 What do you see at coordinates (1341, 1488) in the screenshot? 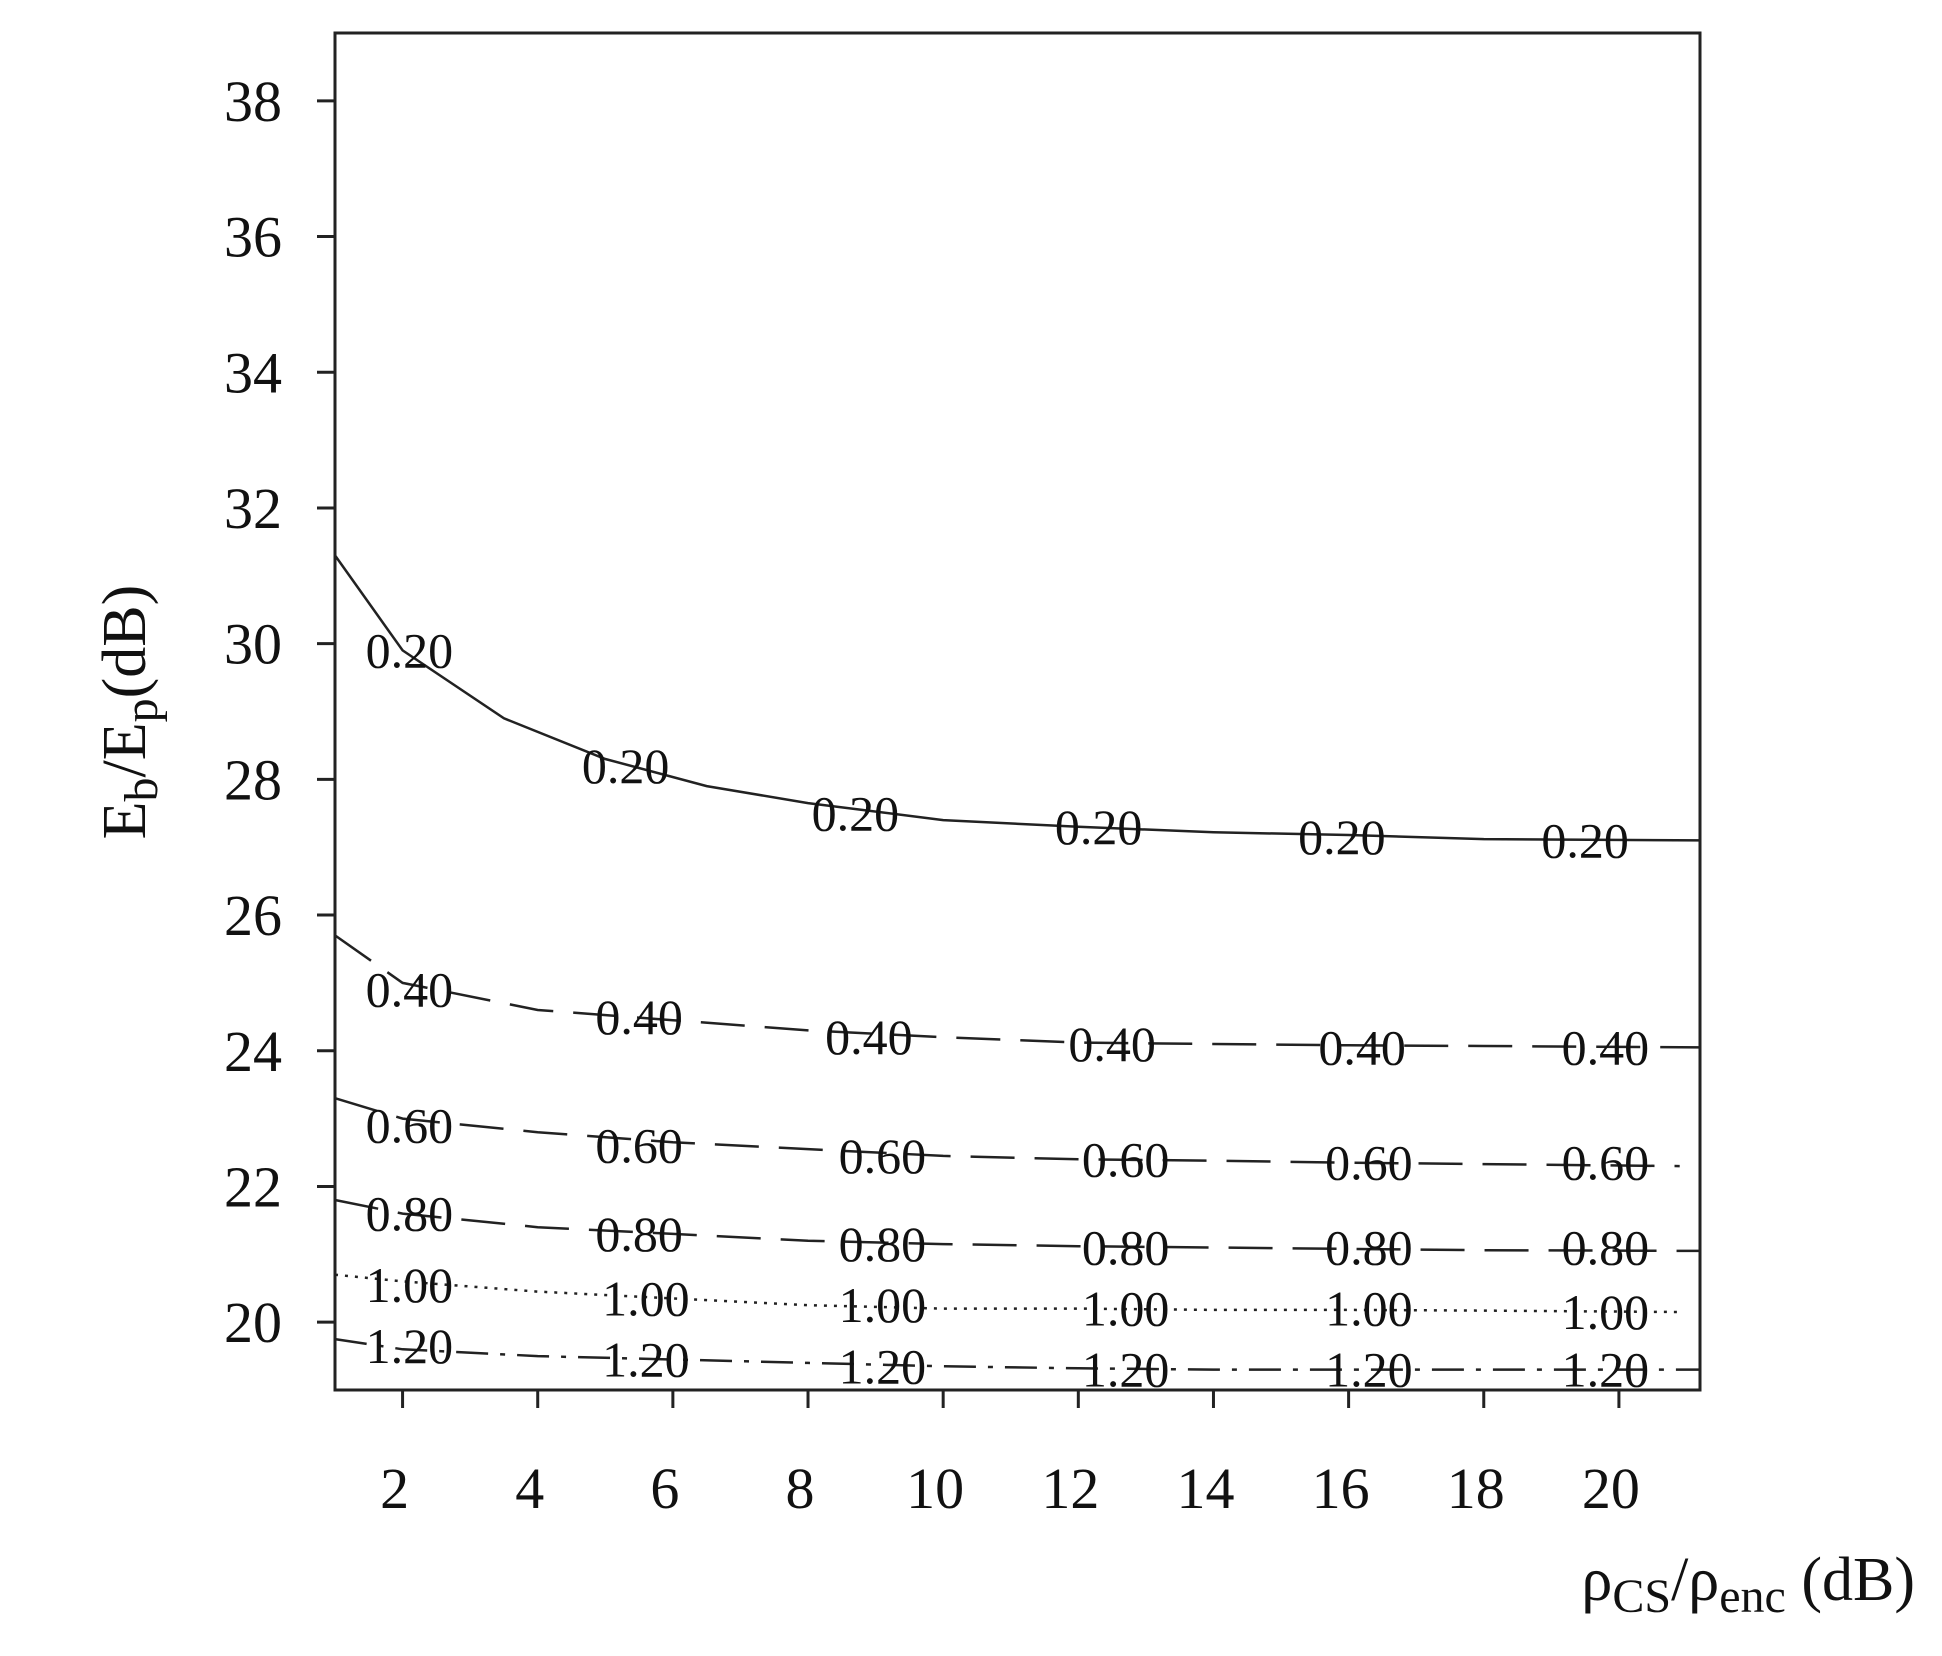
I see `x-tick-label-7: 16` at bounding box center [1341, 1488].